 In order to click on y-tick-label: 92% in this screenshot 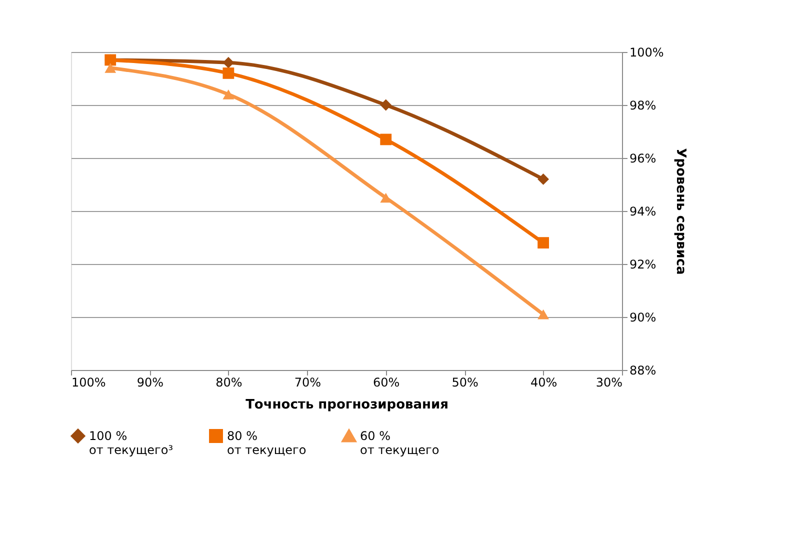, I will do `click(643, 265)`.